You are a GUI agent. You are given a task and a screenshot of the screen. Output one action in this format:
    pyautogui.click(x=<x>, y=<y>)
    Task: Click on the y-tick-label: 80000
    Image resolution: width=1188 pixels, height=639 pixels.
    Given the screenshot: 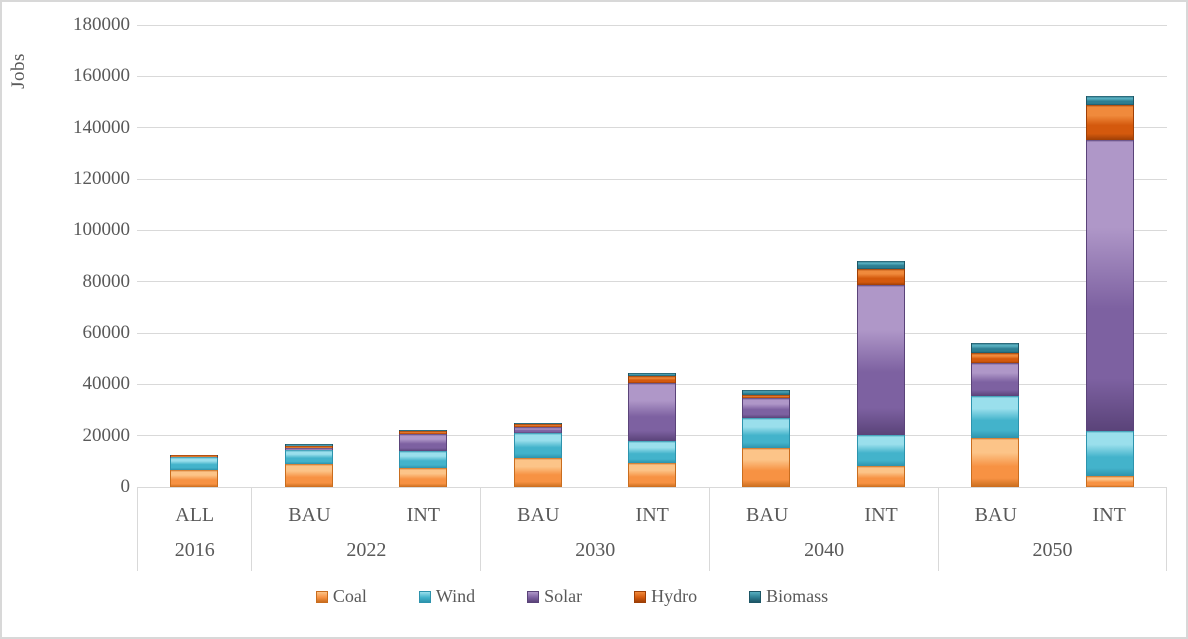 What is the action you would take?
    pyautogui.click(x=106, y=281)
    